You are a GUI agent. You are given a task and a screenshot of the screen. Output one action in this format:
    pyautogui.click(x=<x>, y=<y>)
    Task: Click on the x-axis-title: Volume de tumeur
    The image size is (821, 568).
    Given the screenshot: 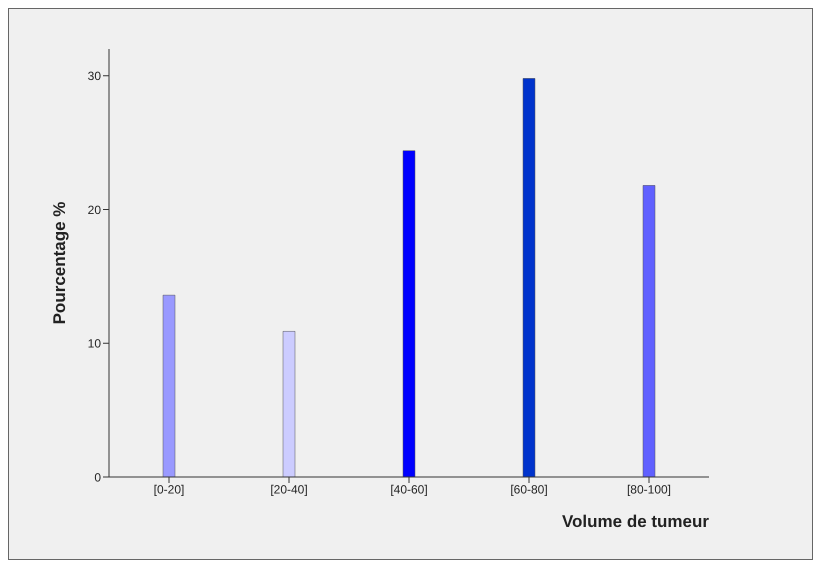 What is the action you would take?
    pyautogui.click(x=636, y=521)
    